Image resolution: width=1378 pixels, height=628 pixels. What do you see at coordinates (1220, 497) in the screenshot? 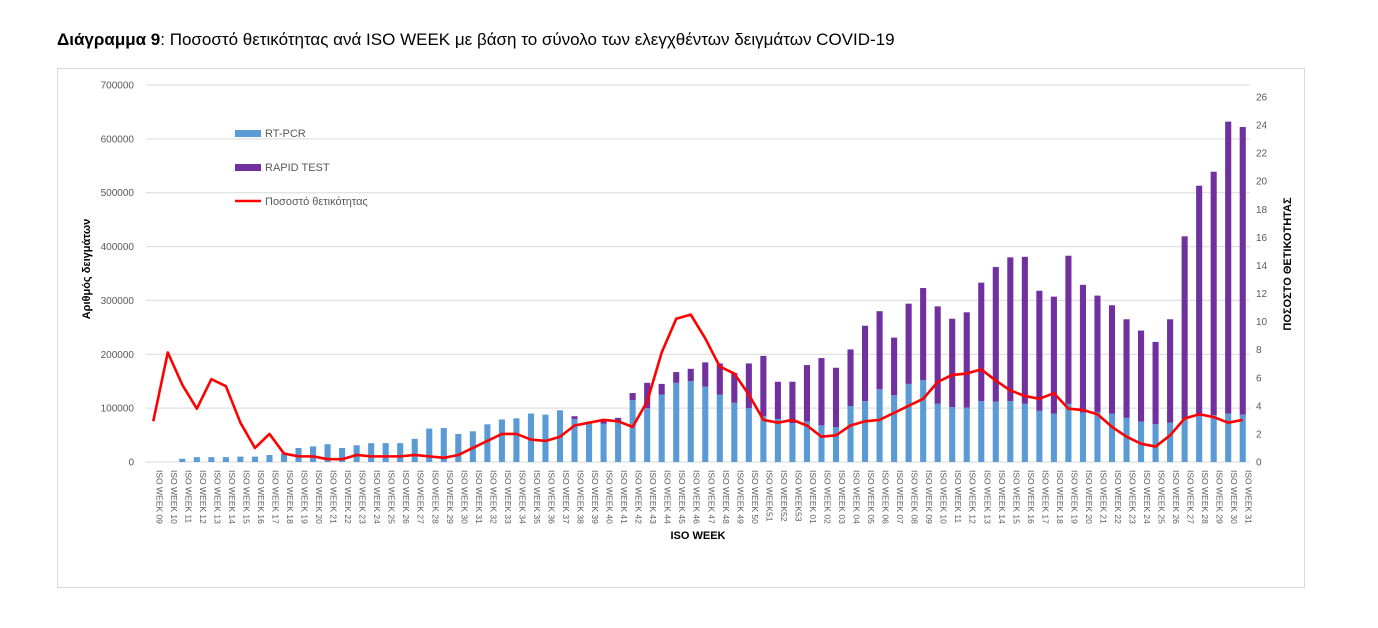
I see `x-tick-label: ISO WEEK 29` at bounding box center [1220, 497].